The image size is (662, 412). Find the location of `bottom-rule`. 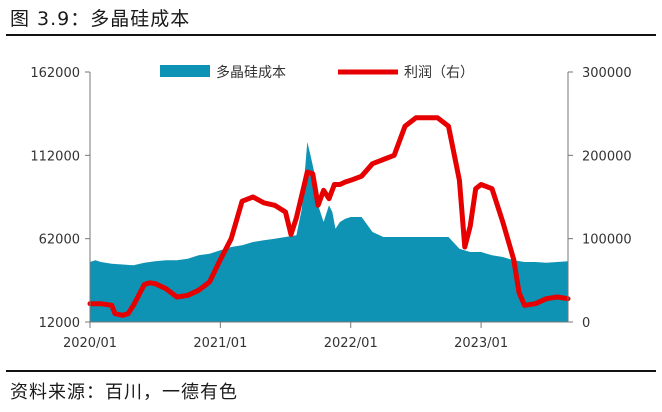

bottom-rule is located at coordinates (331, 371).